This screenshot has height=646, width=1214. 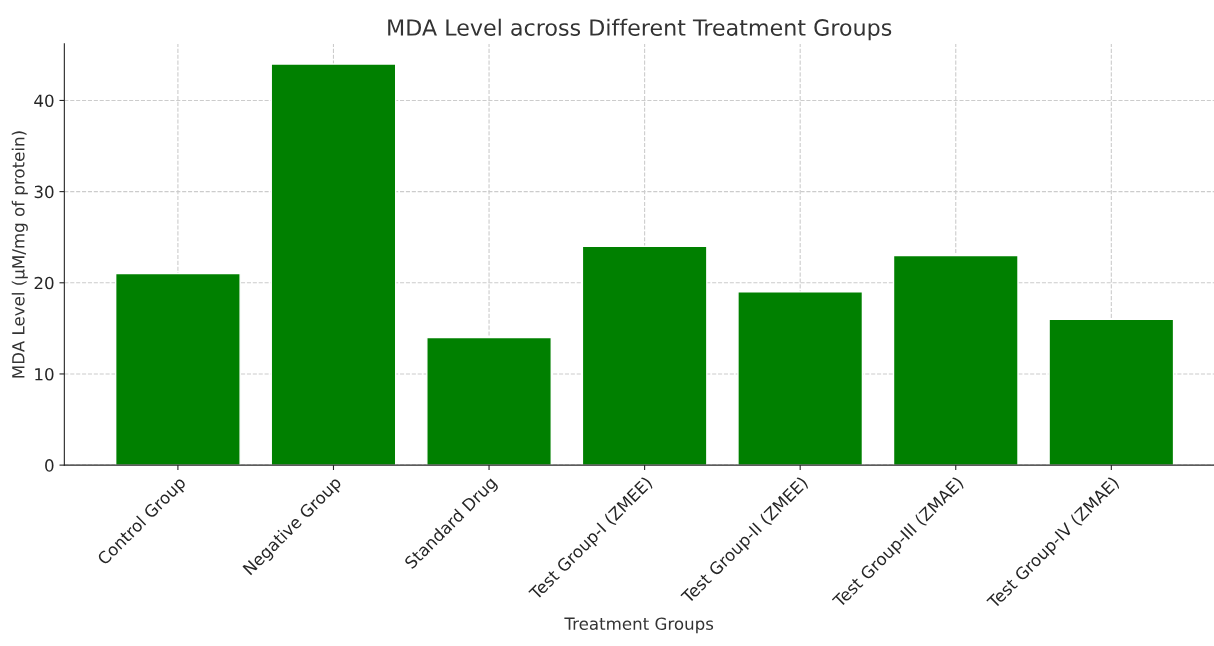 What do you see at coordinates (44, 374) in the screenshot?
I see `y-tick-label: 10` at bounding box center [44, 374].